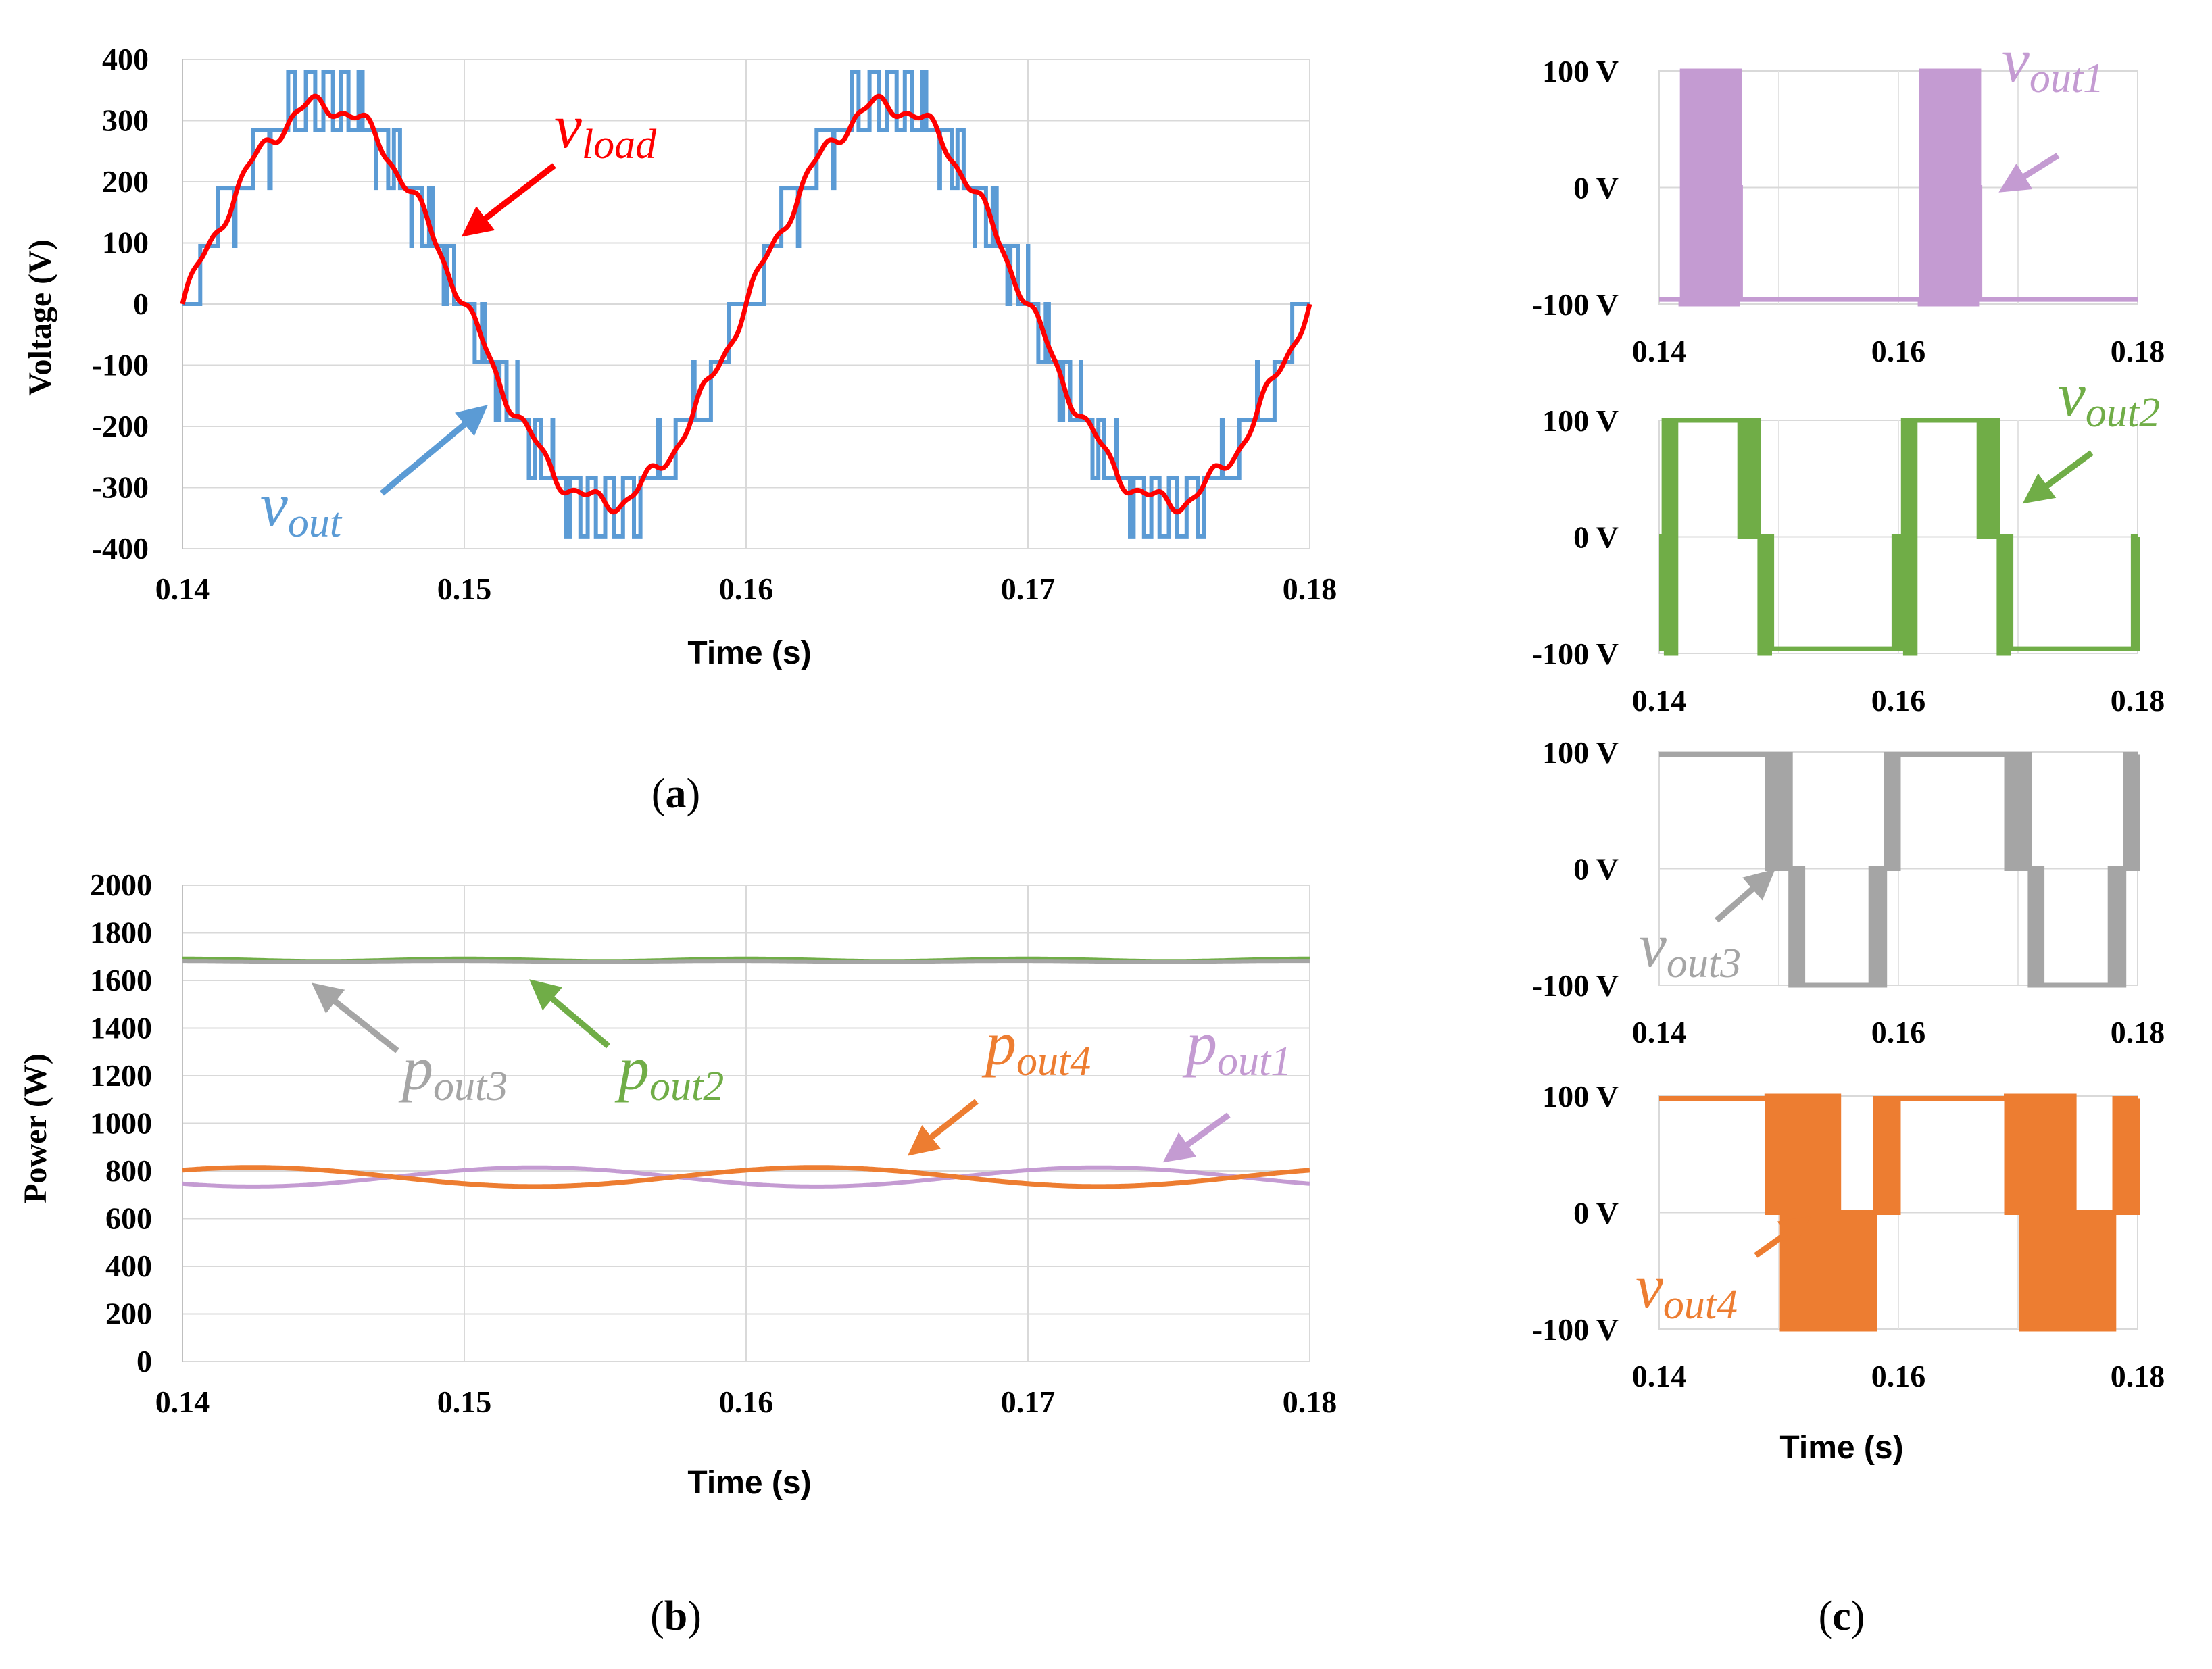 Image resolution: width=2212 pixels, height=1669 pixels. Describe the element at coordinates (746, 961) in the screenshot. I see `series-p-out3-line` at that location.